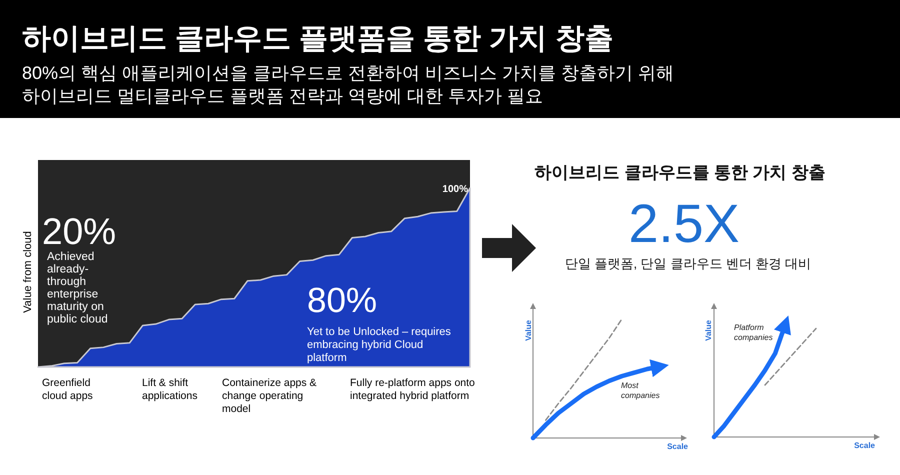 The image size is (900, 475). What do you see at coordinates (348, 84) in the screenshot?
I see `chart-subtitle: 80%의 핵심 애플리케이션을 클라우드로 전환하여 비즈니스 가치를 창출하기 위해 하이브리드 멀티클라우드 플랫폼 전략과 역량에 대한 투자가 필요` at bounding box center [348, 84].